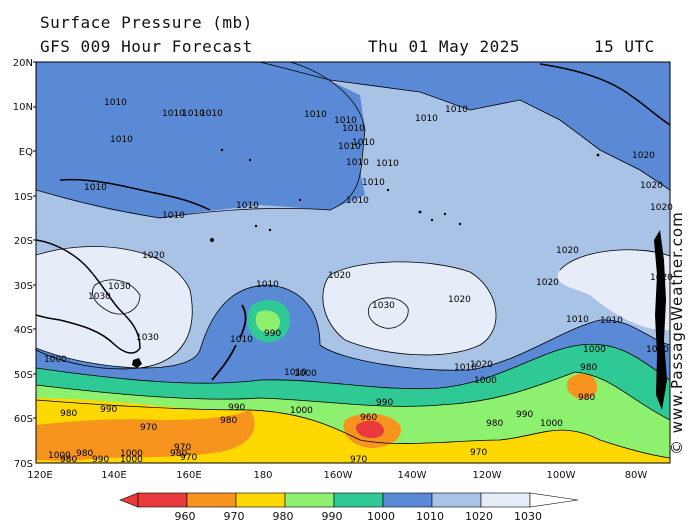  Describe the element at coordinates (23, 107) in the screenshot. I see `lat-label: 10N` at that location.